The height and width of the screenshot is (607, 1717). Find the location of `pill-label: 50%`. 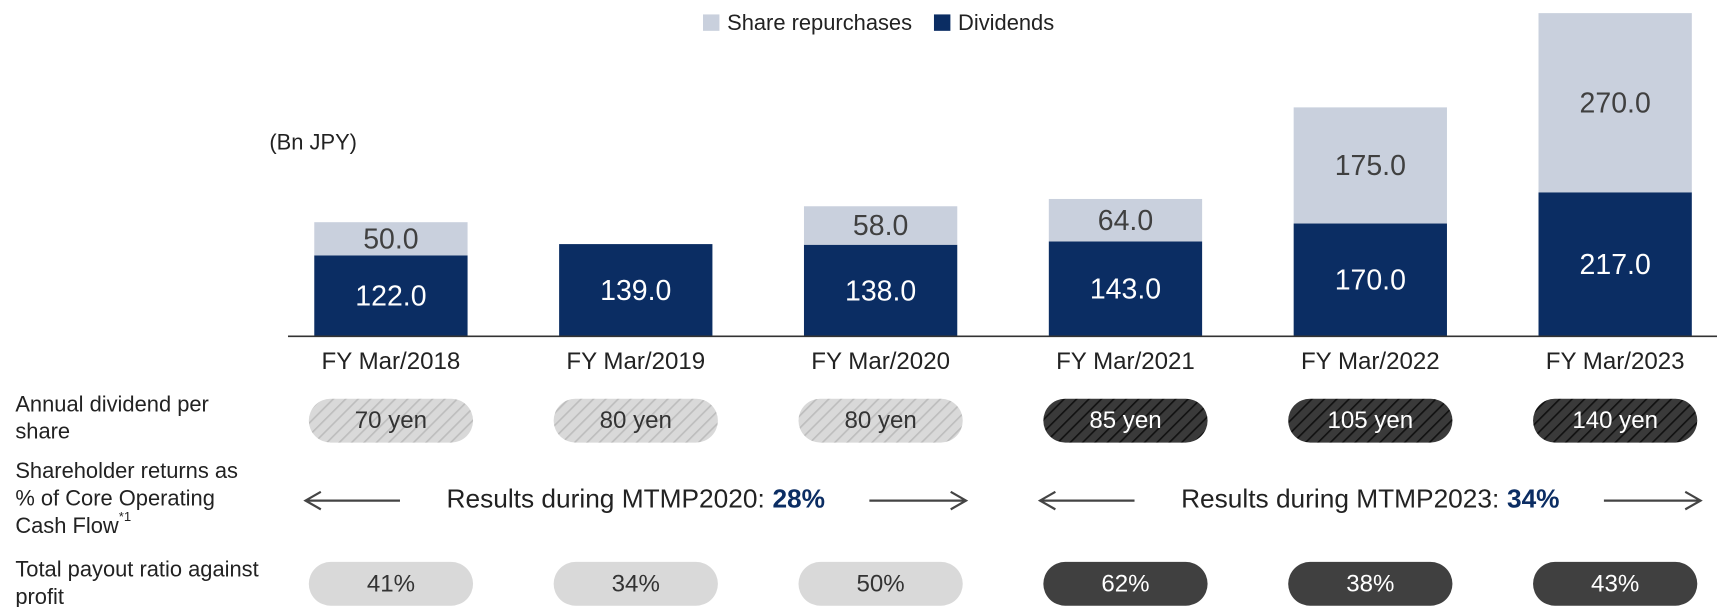

pill-label: 50% is located at coordinates (881, 583).